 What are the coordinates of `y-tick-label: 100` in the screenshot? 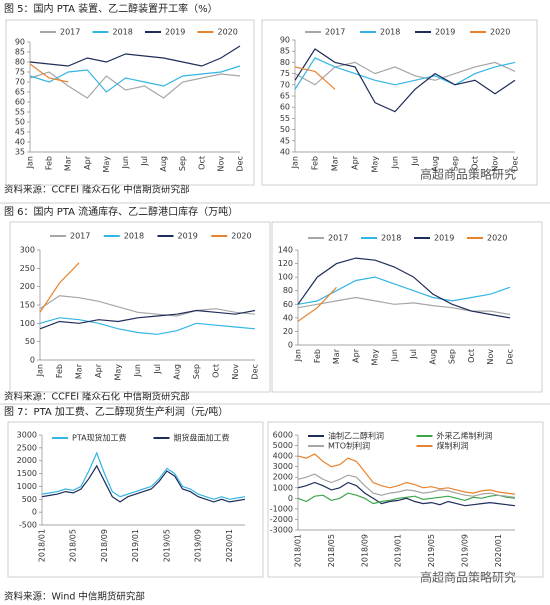 It's located at (285, 277).